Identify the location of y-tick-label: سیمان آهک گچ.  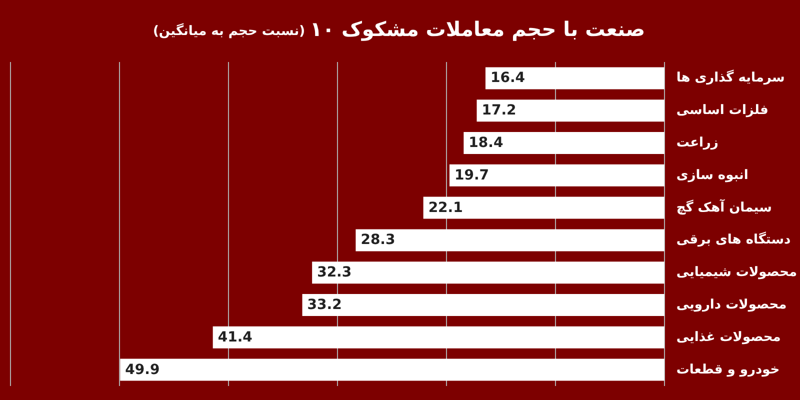
(724, 207).